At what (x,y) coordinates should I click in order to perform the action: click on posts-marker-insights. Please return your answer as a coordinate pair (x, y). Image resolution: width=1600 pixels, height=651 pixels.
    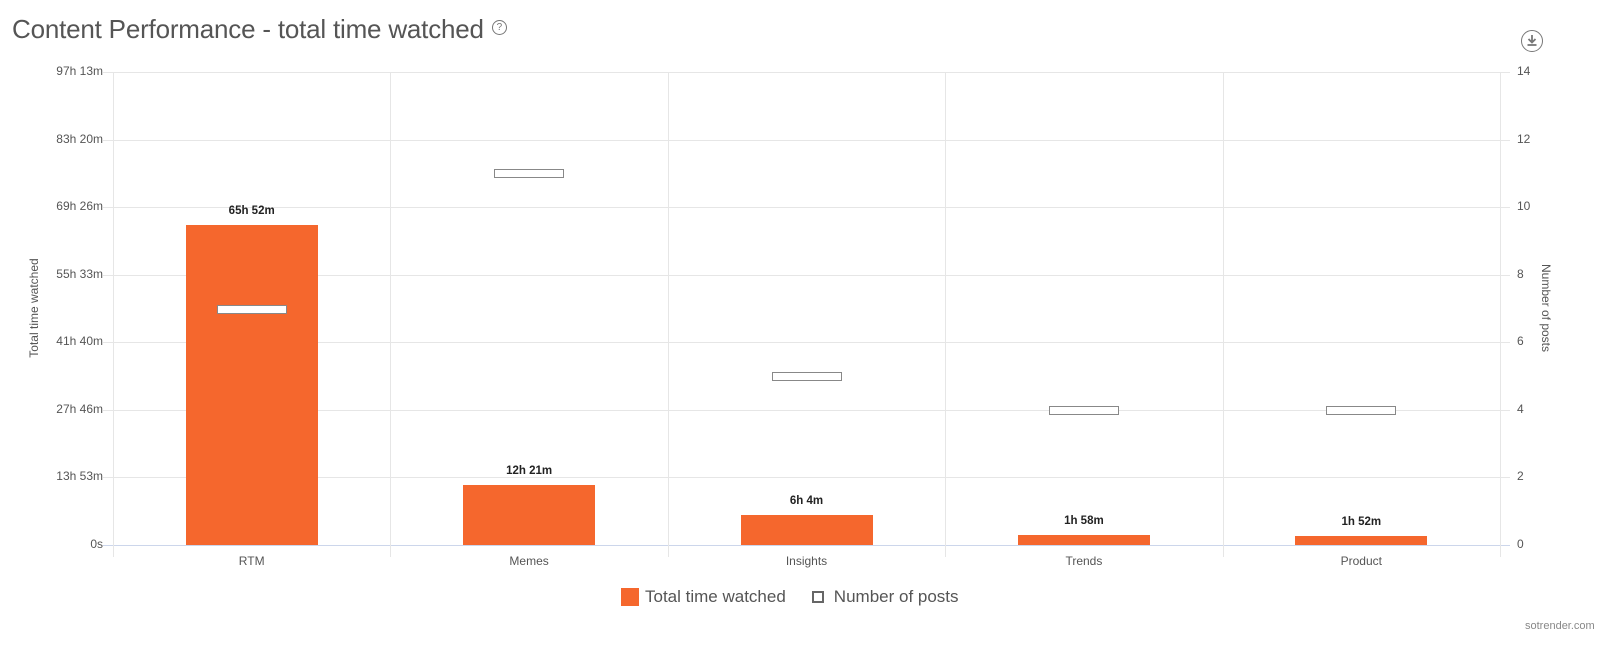
    Looking at the image, I should click on (806, 377).